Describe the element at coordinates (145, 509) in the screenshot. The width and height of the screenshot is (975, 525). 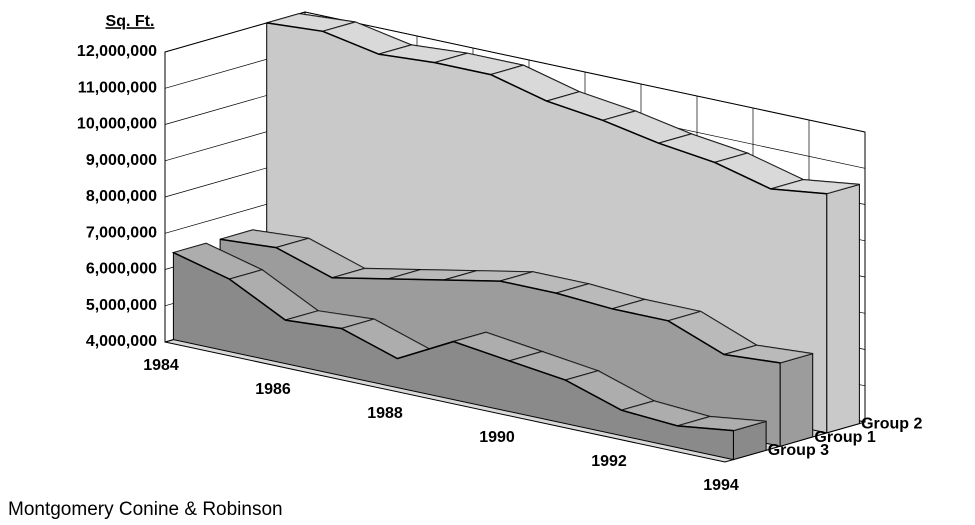
I see `footer: Montgomery Conine & Robinson` at that location.